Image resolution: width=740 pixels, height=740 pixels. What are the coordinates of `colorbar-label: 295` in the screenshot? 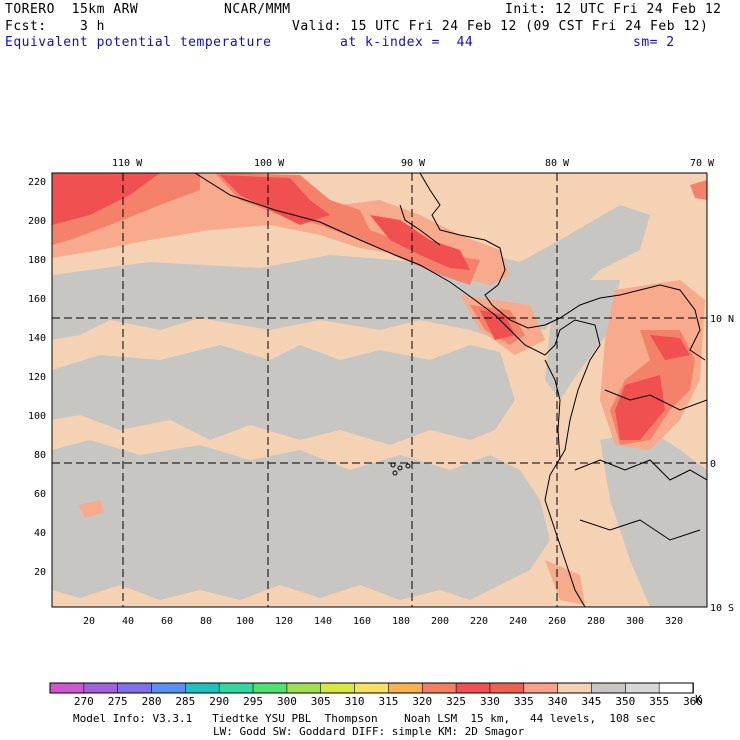 It's located at (253, 701).